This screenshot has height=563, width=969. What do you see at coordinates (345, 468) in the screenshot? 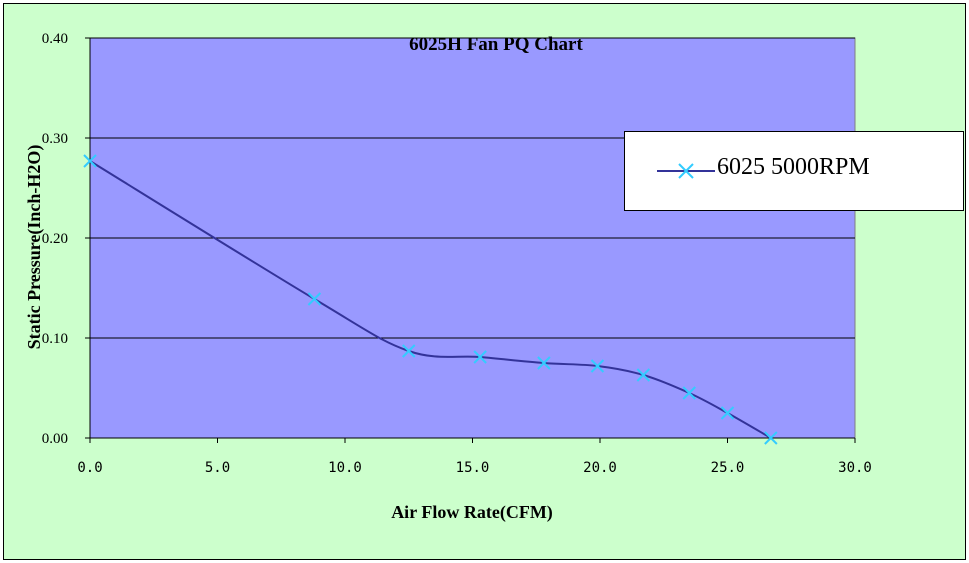
I see `x-tick-label: 10.0` at bounding box center [345, 468].